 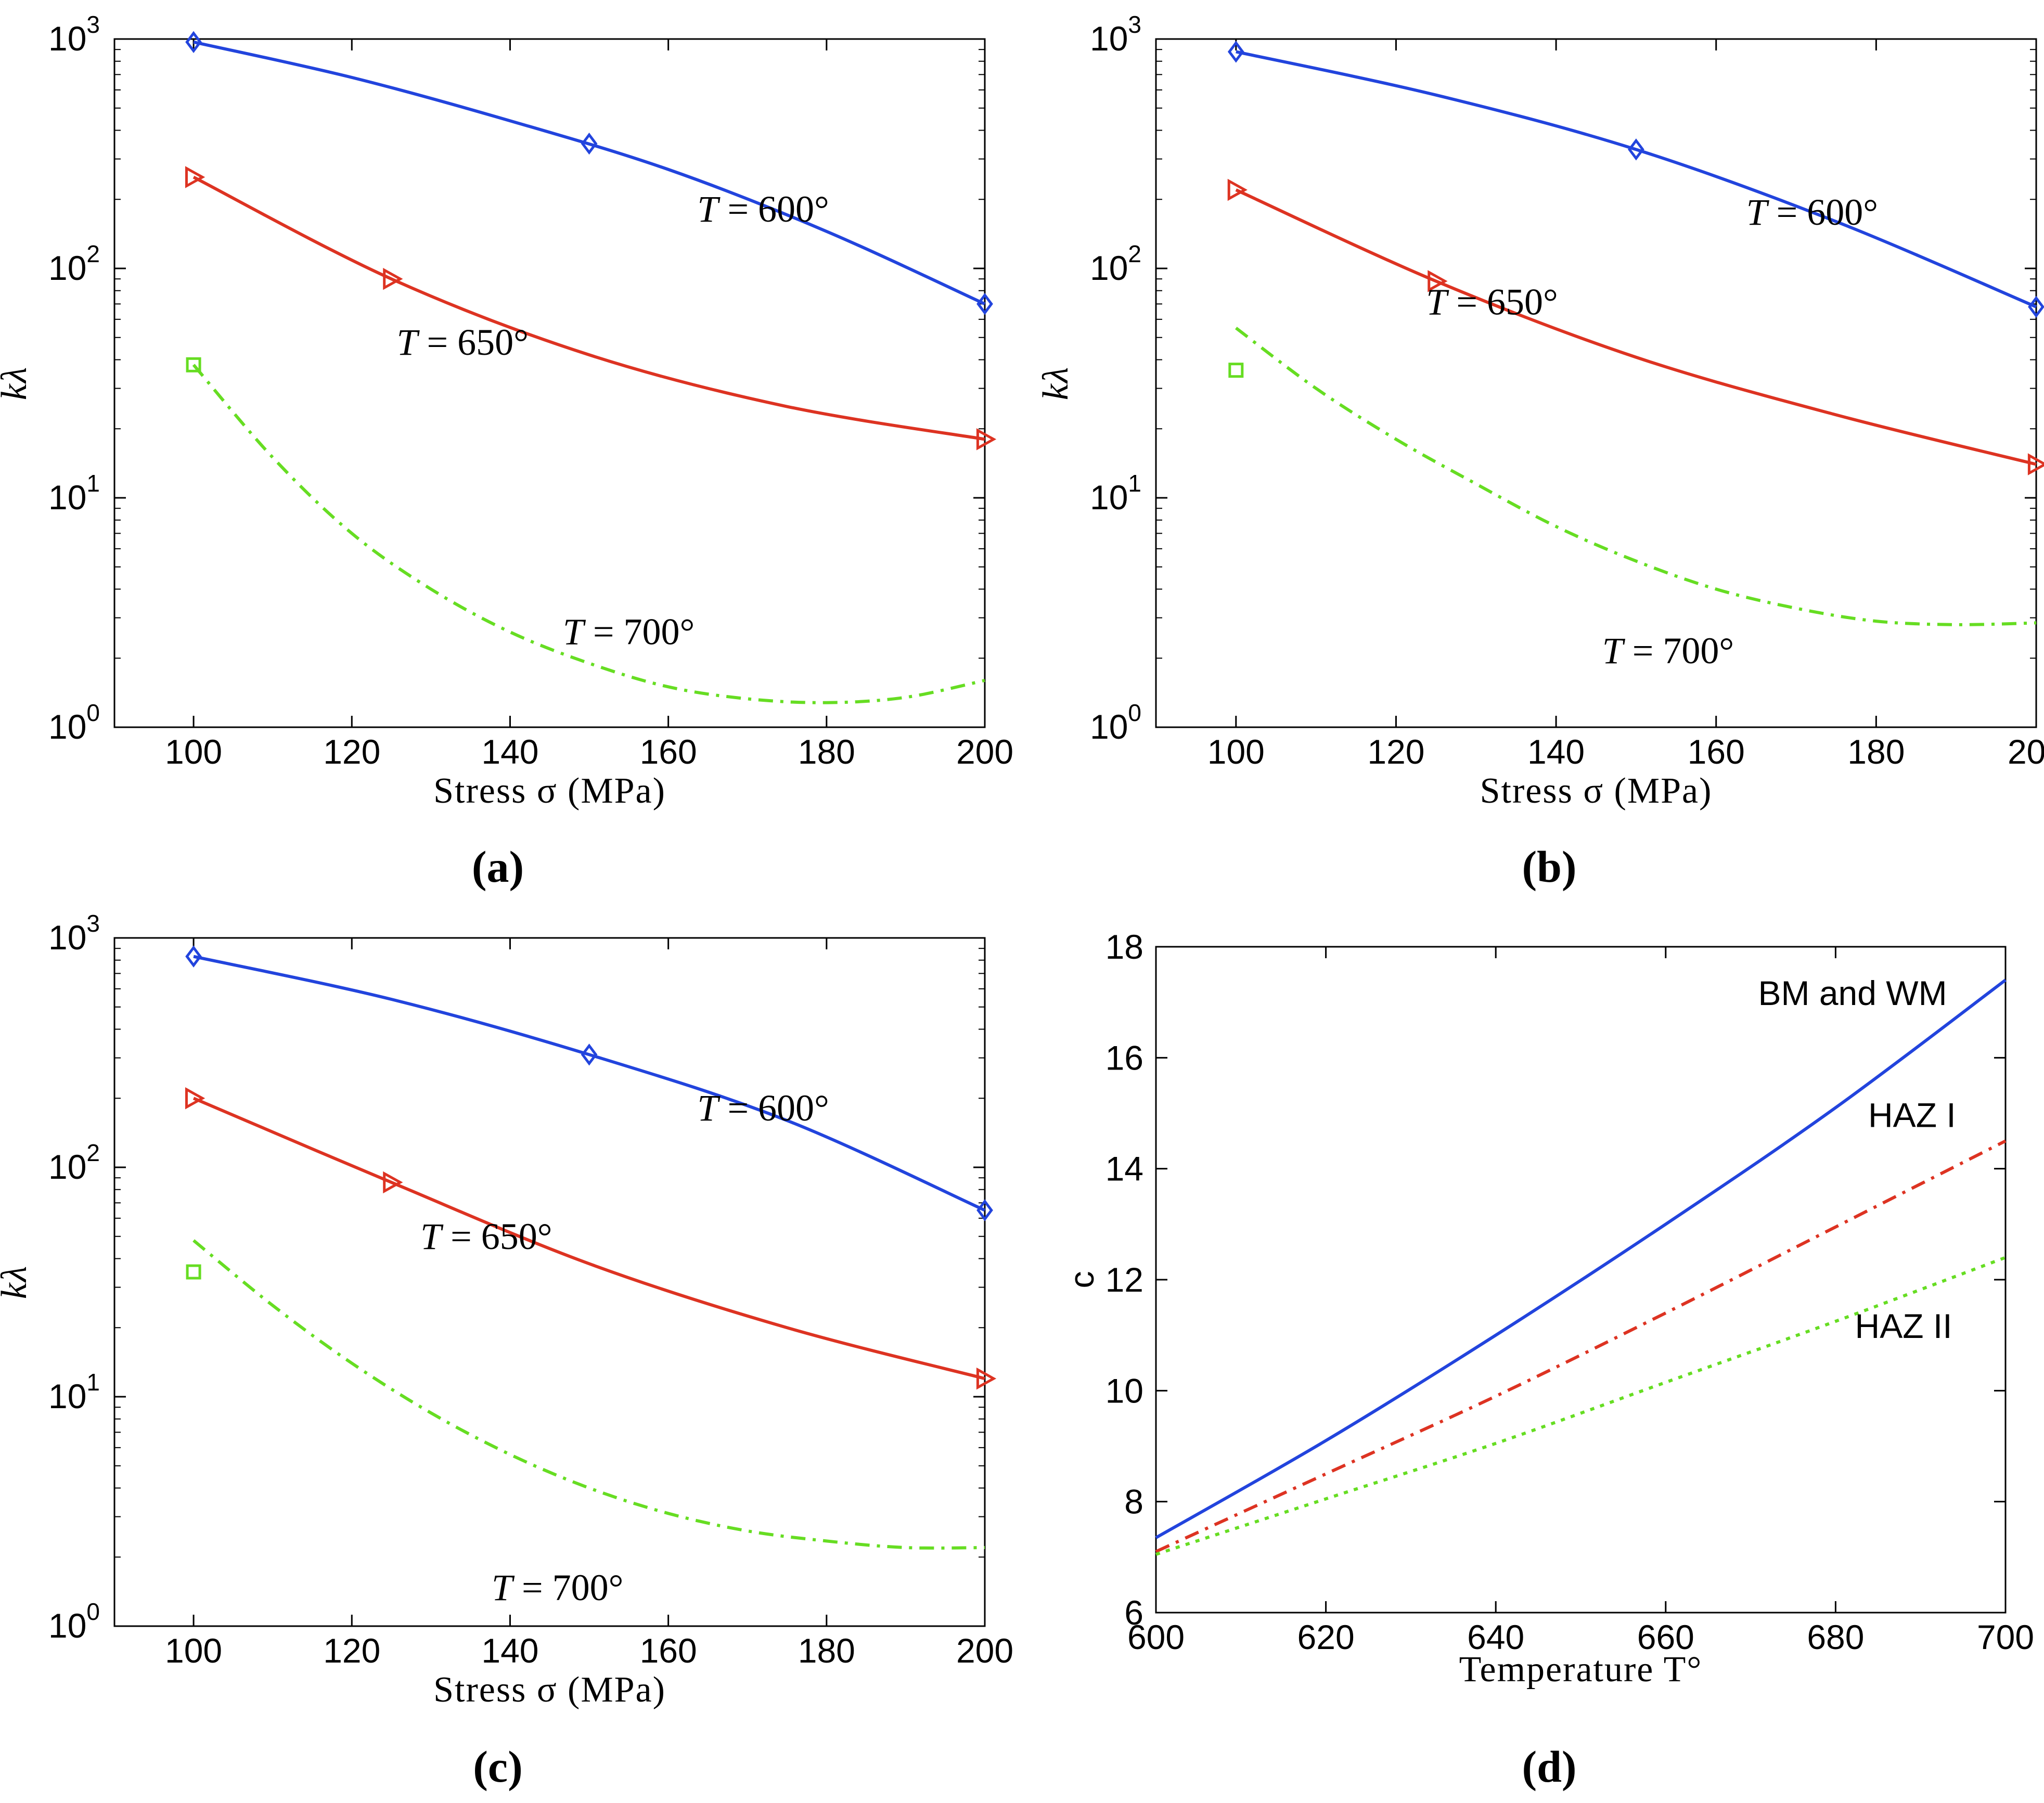 I want to click on series-annotation: HAZ I, so click(x=1912, y=1115).